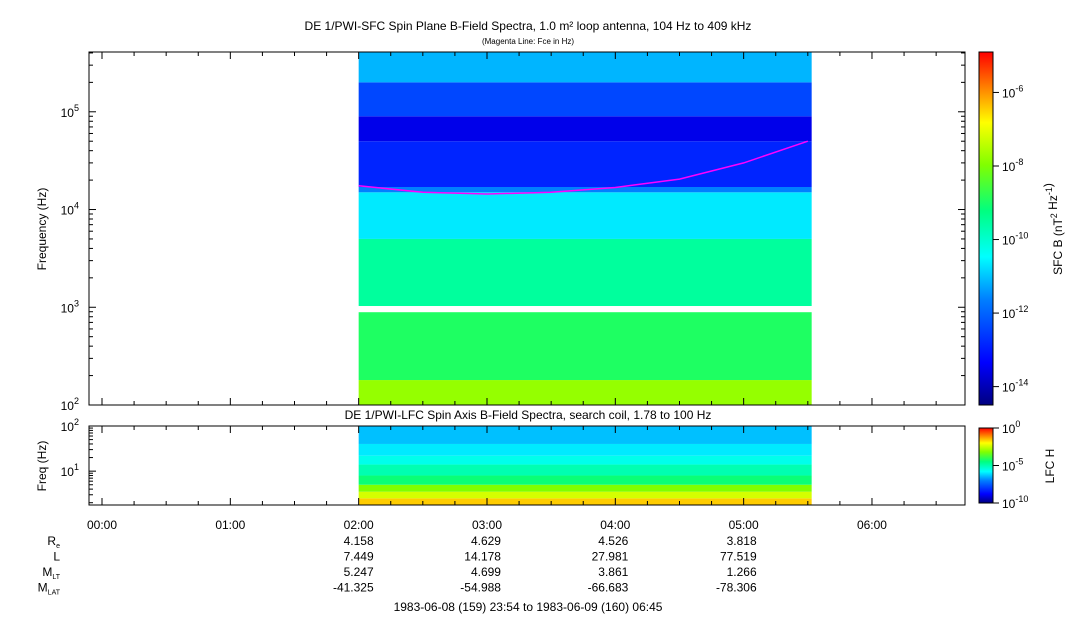  I want to click on top-colorbar-label: SFC B (nT2 Hz-1), so click(1053, 229).